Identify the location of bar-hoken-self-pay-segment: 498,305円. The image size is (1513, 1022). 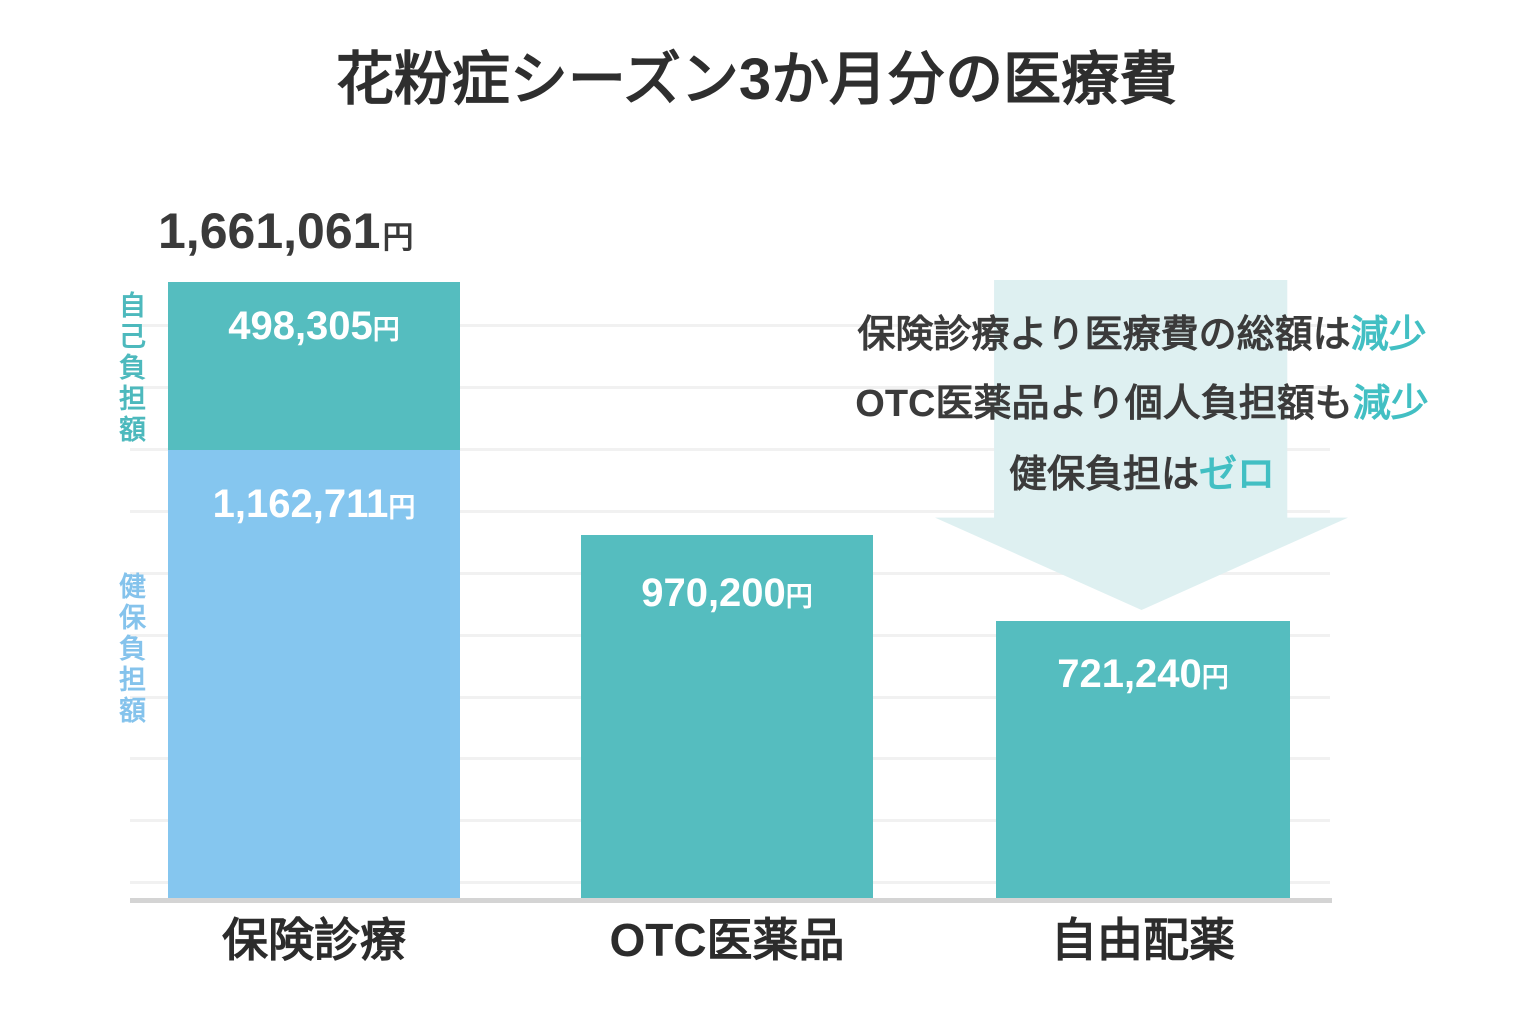
(314, 366).